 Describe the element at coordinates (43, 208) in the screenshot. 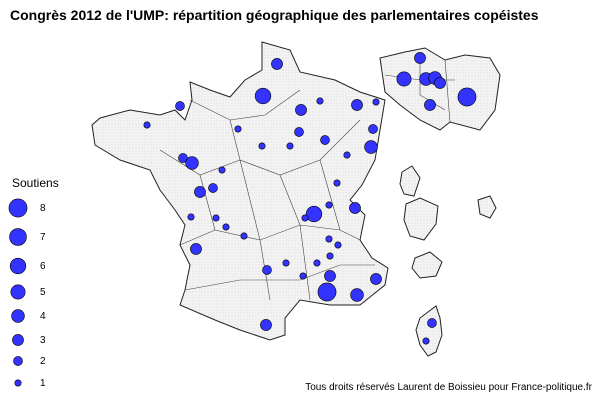

I see `legend-label: 8` at that location.